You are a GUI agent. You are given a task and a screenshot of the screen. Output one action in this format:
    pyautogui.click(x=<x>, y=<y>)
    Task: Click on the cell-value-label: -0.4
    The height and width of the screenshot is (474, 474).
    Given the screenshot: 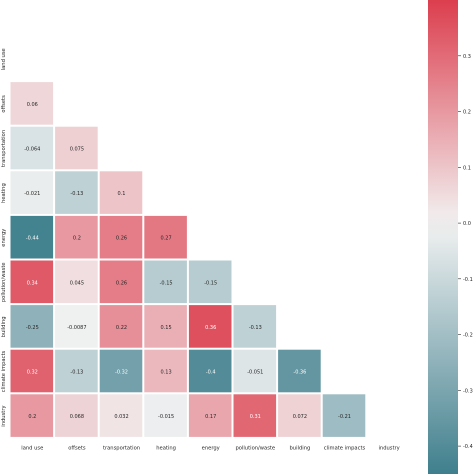 What is the action you would take?
    pyautogui.click(x=211, y=373)
    